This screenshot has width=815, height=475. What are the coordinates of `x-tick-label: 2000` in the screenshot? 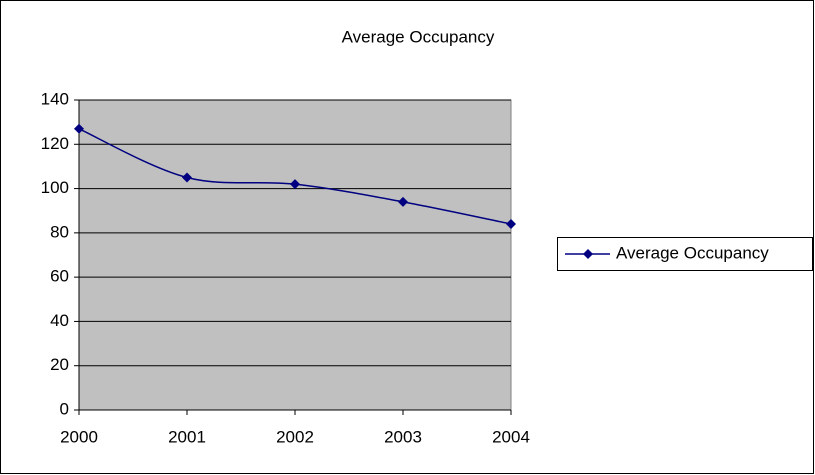 It's located at (79, 436).